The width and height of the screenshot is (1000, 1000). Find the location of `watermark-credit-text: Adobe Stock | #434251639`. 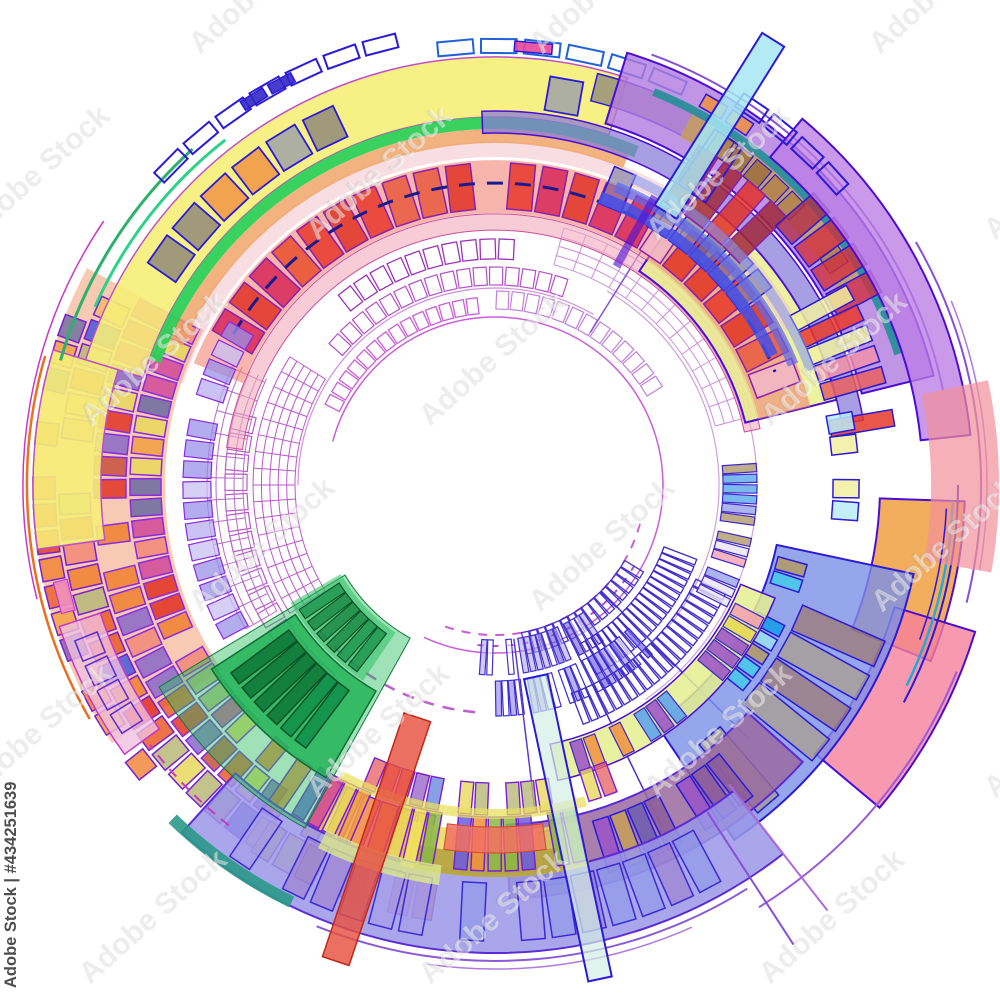

watermark-credit-text: Adobe Stock | #434251639 is located at coordinates (11, 885).